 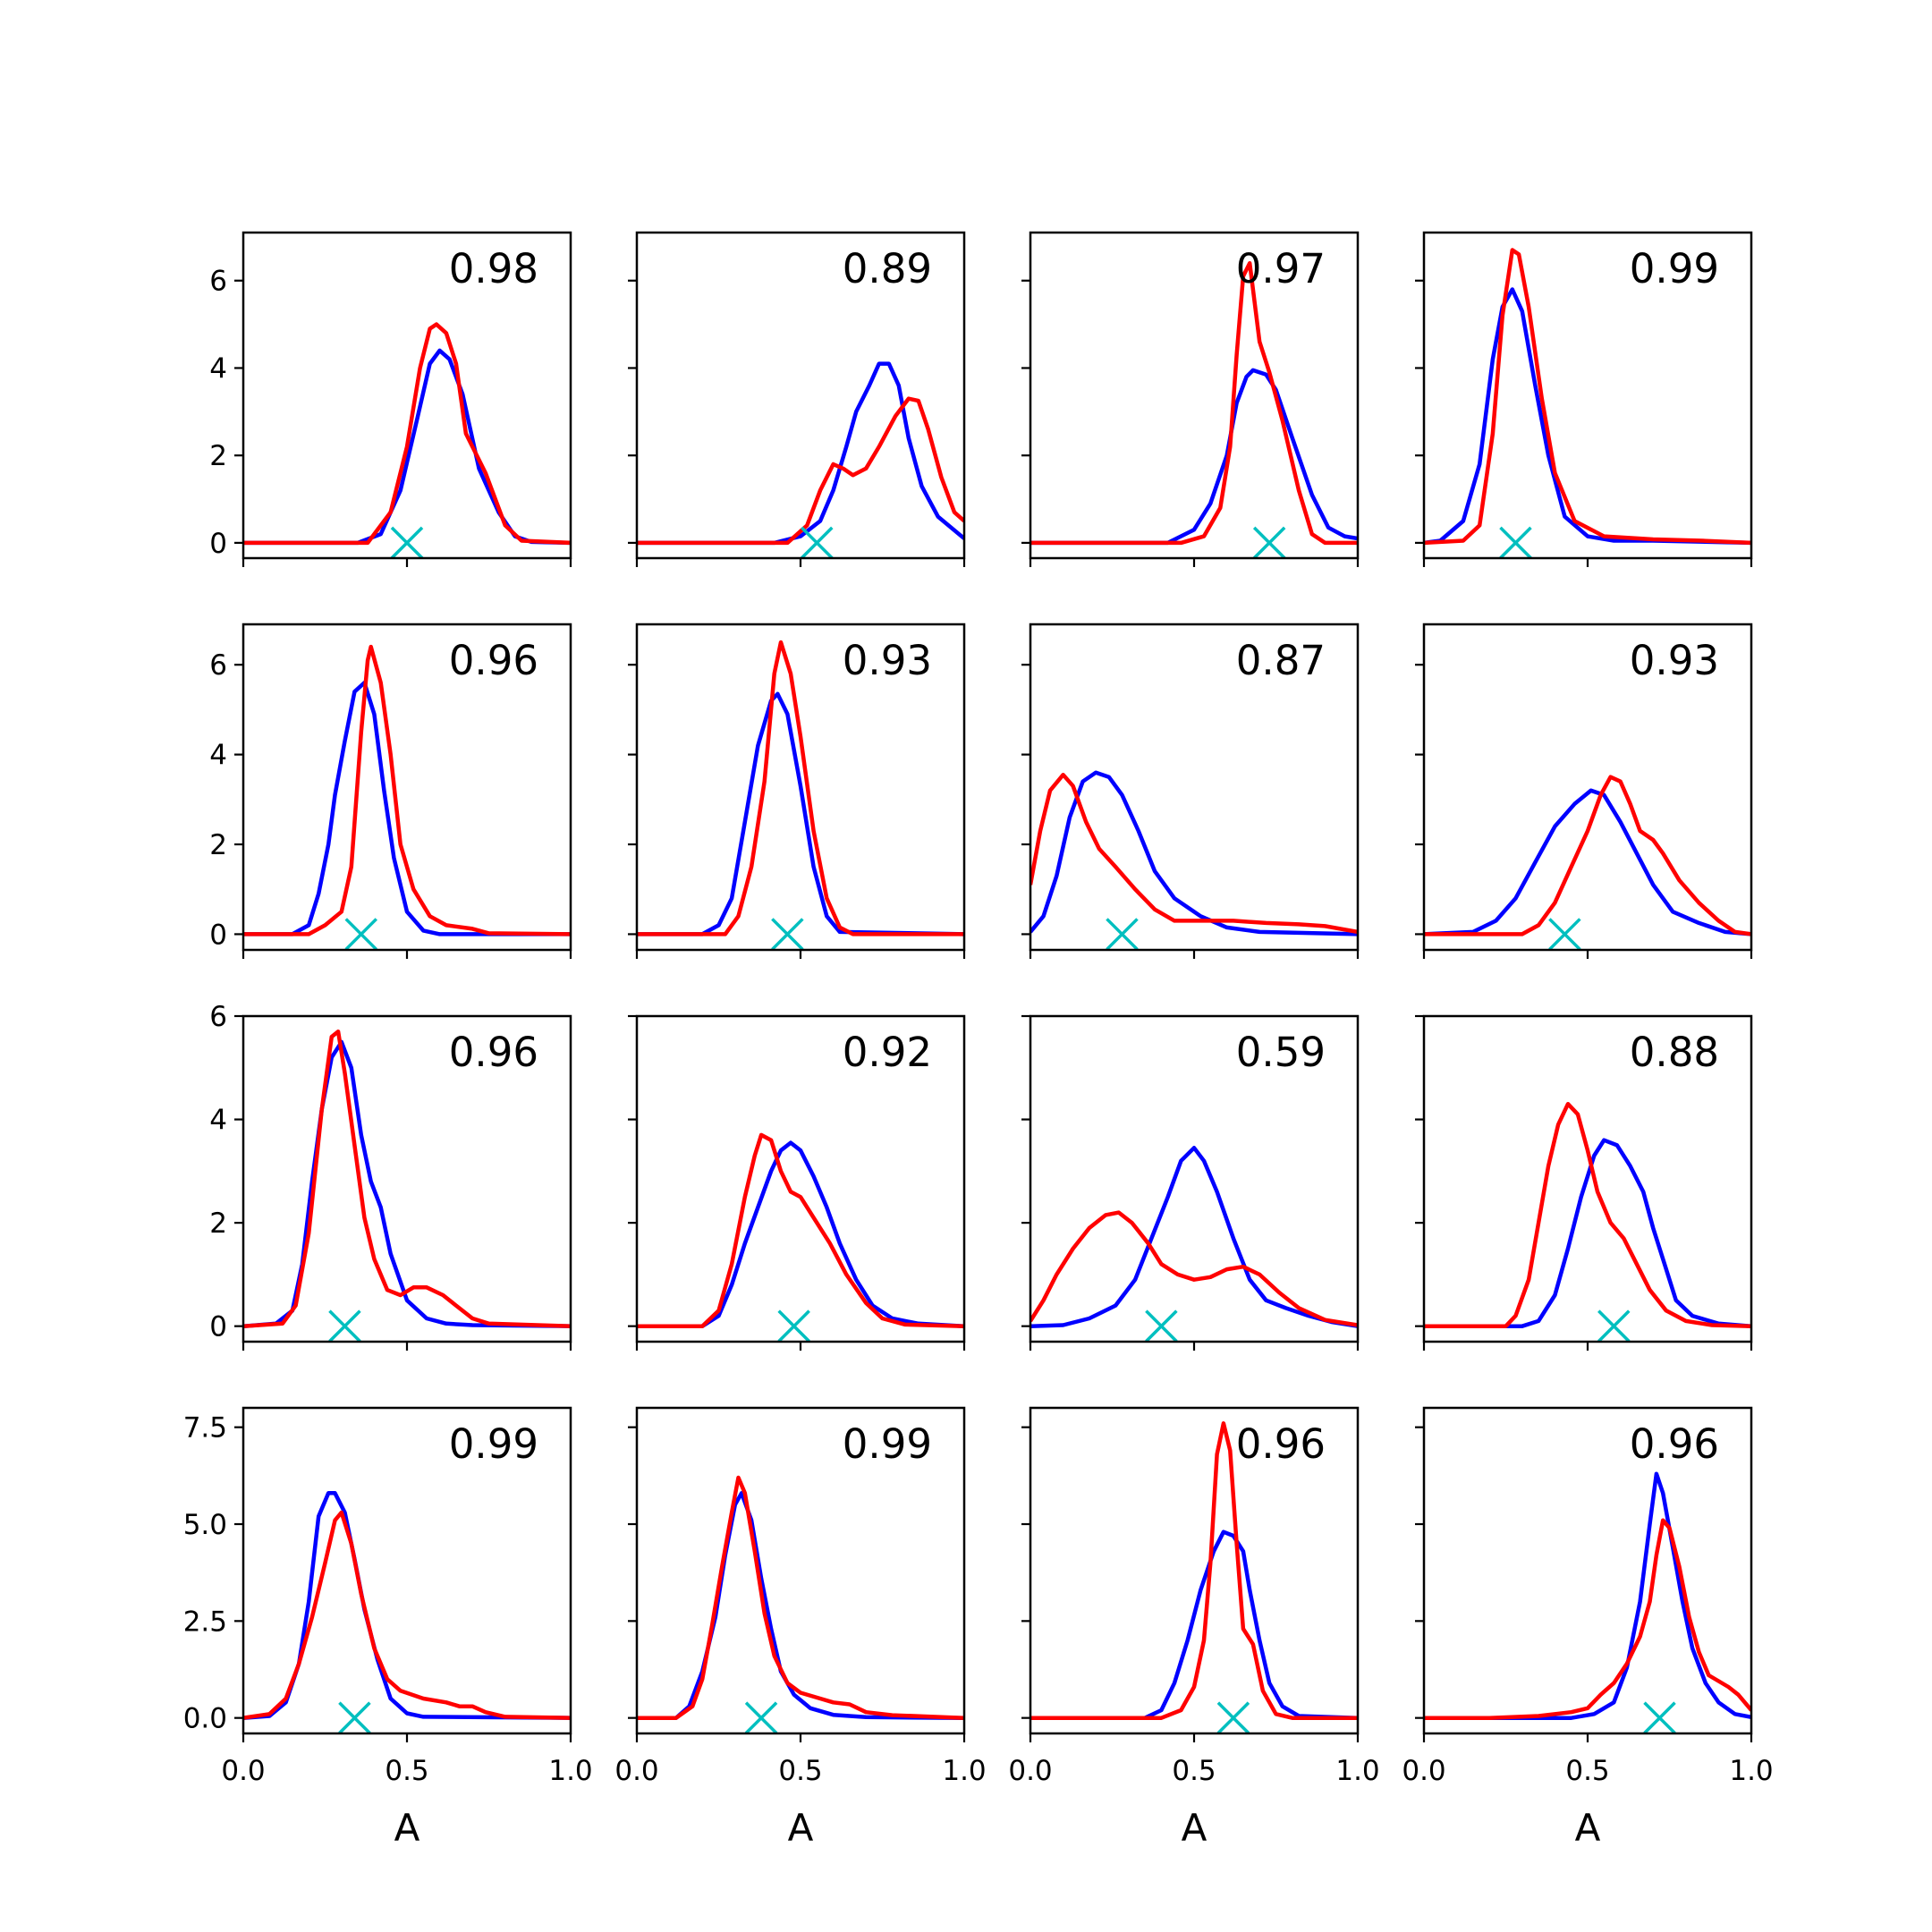 What do you see at coordinates (1281, 268) in the screenshot?
I see `panel-annotation: 0.97` at bounding box center [1281, 268].